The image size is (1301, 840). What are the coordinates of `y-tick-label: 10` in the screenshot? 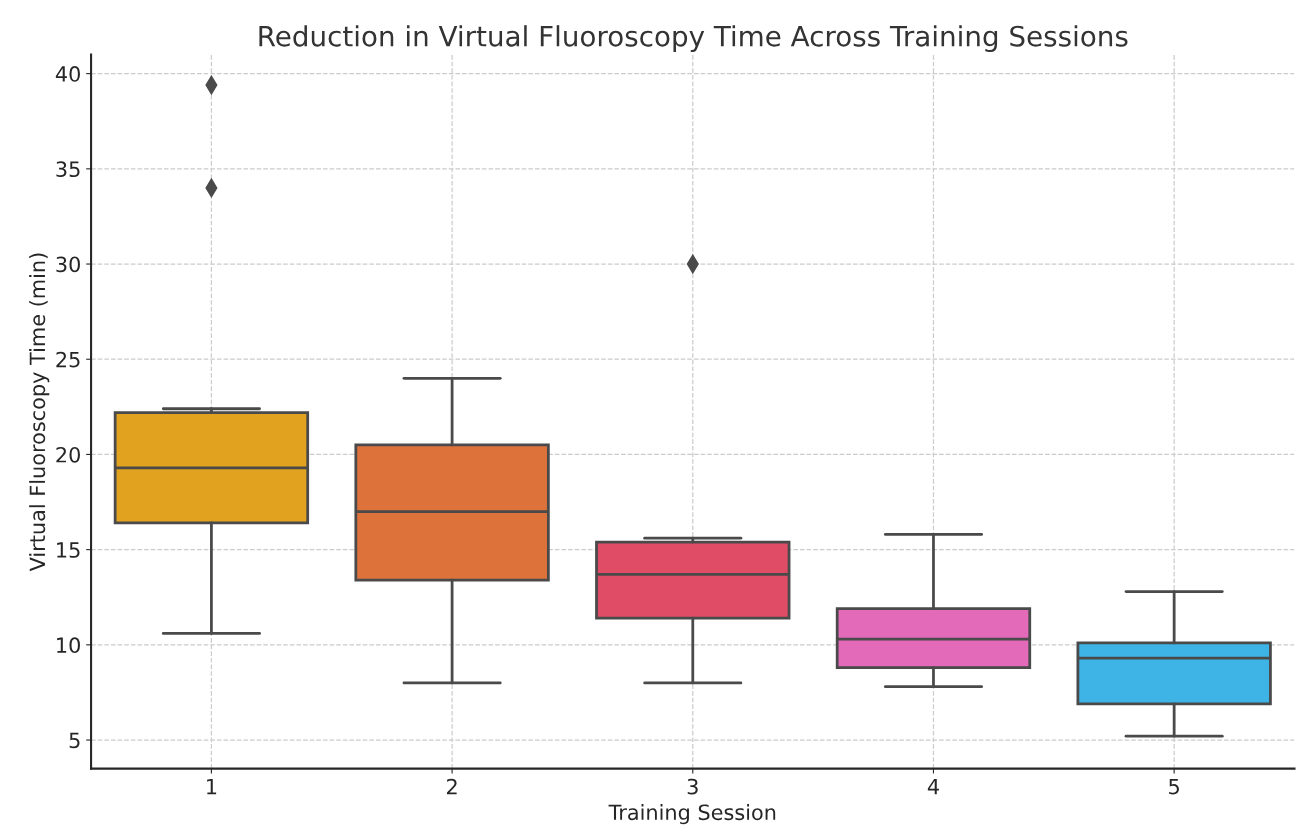 It's located at (68, 645).